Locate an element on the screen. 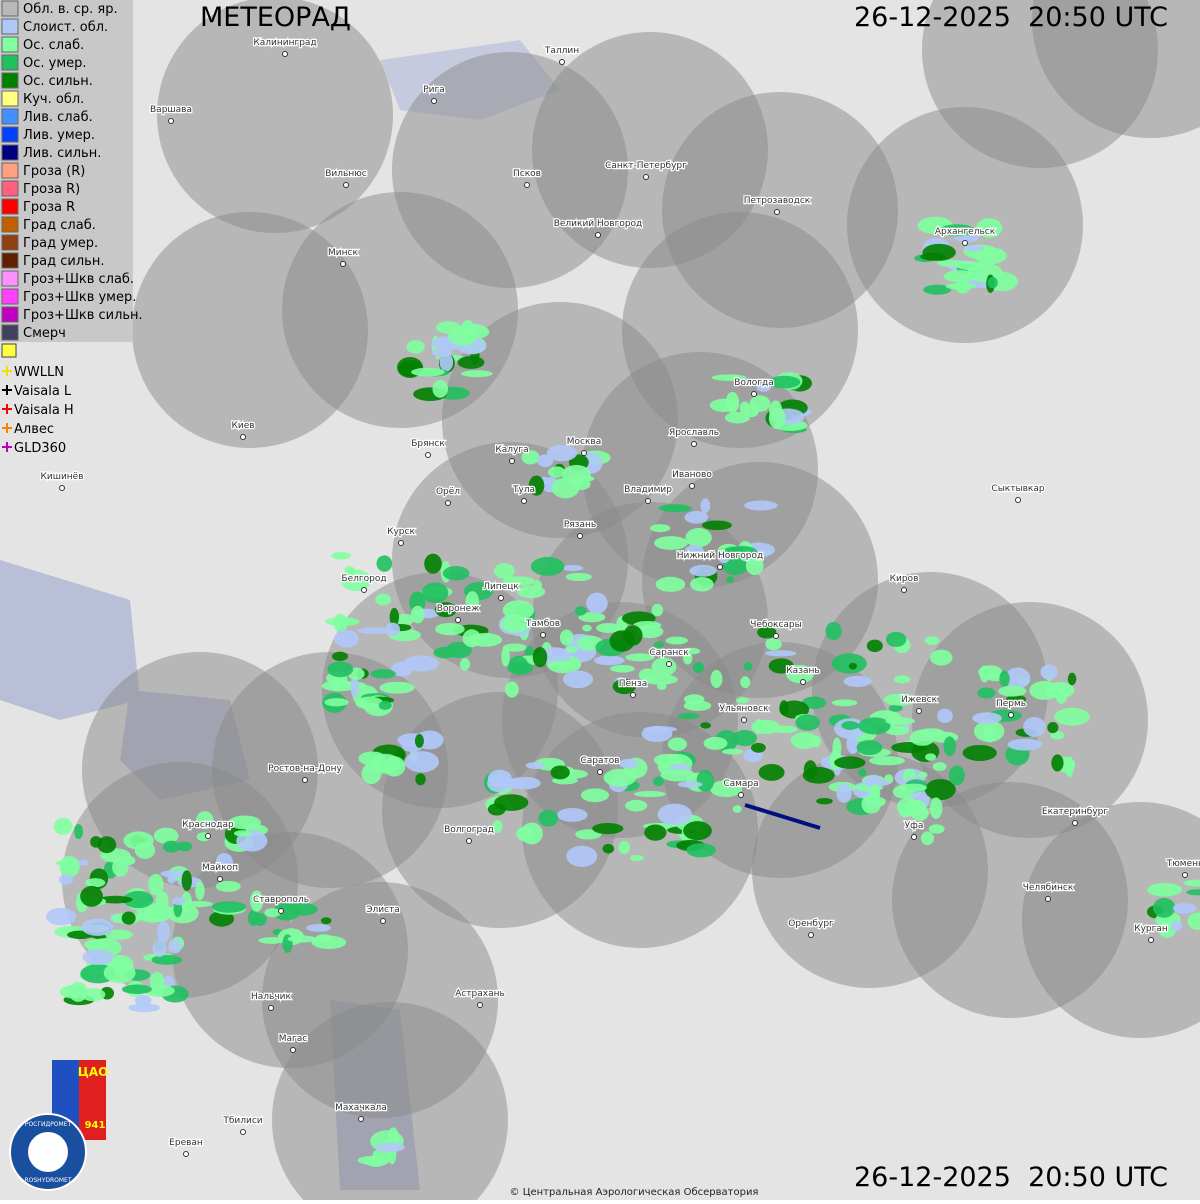  legend-label: Обл. в. ср. яр. is located at coordinates (70, 9).